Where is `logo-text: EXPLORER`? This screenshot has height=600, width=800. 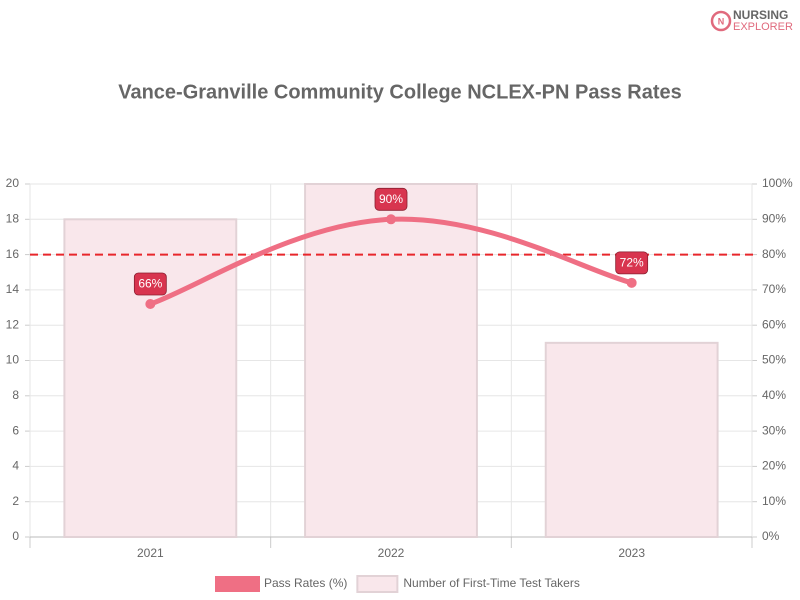 logo-text: EXPLORER is located at coordinates (763, 27).